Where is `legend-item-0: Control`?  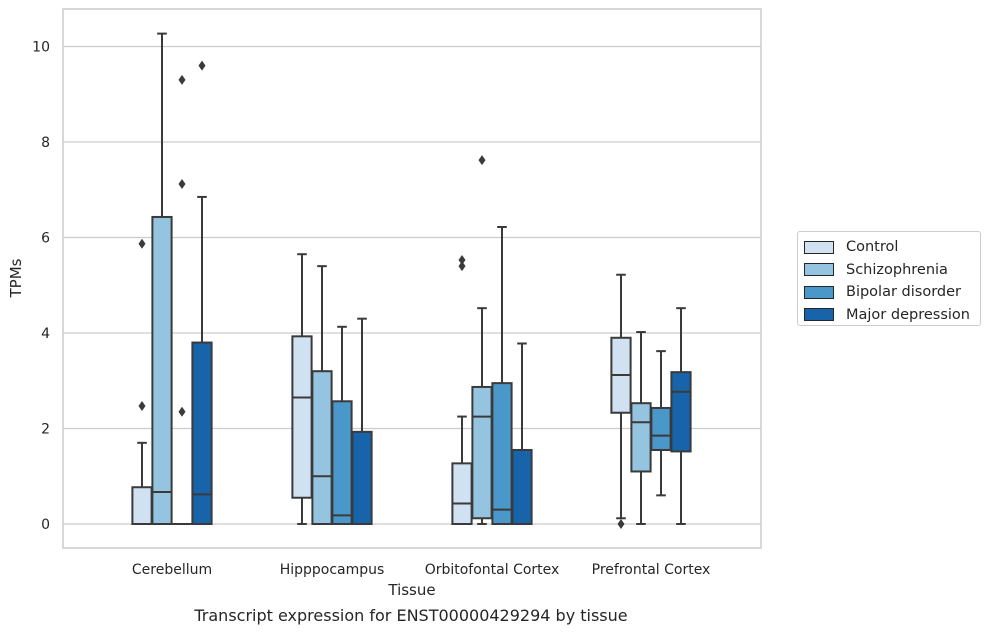 legend-item-0: Control is located at coordinates (892, 247).